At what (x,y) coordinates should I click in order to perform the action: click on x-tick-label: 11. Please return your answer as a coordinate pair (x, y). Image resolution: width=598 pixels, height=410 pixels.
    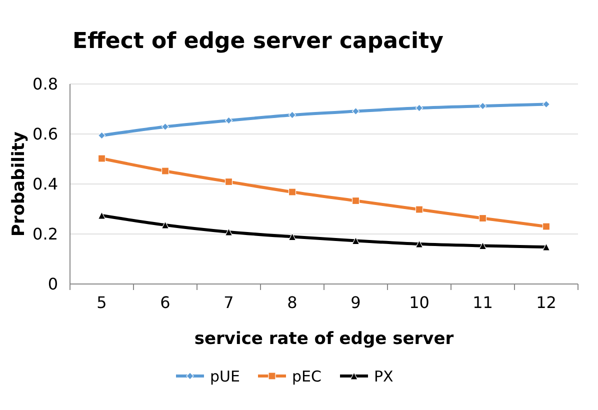
    Looking at the image, I should click on (482, 302).